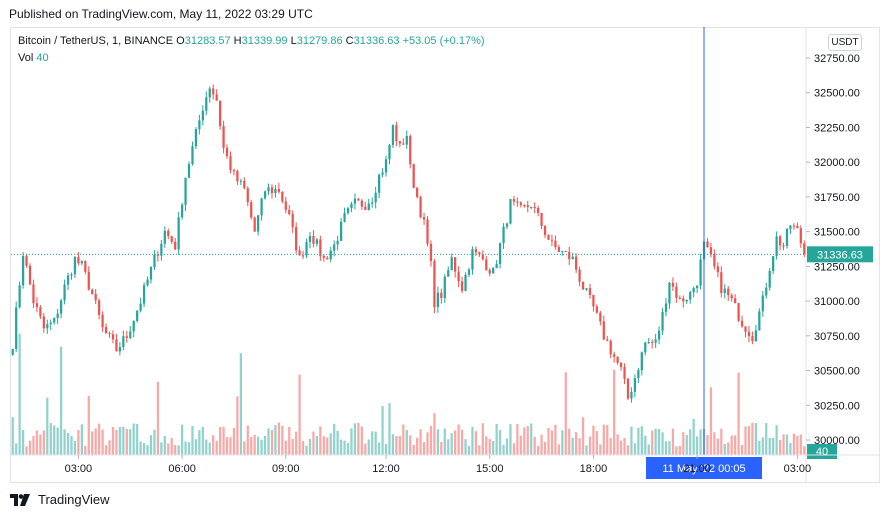  I want to click on crosshair-time-label: 11 May '22 00:05, so click(703, 469).